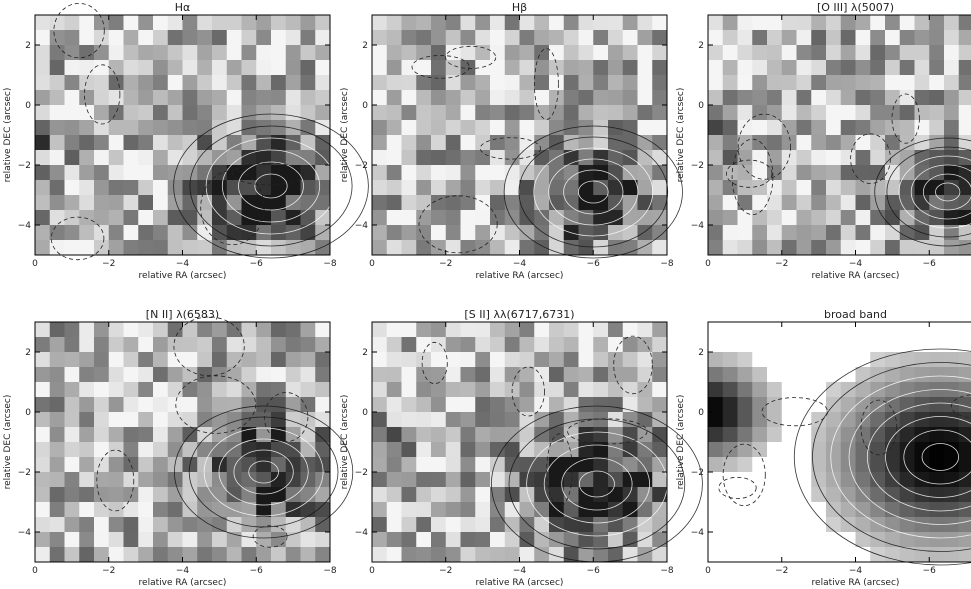  Describe the element at coordinates (930, 264) in the screenshot. I see `x-tick-label: −6` at that location.